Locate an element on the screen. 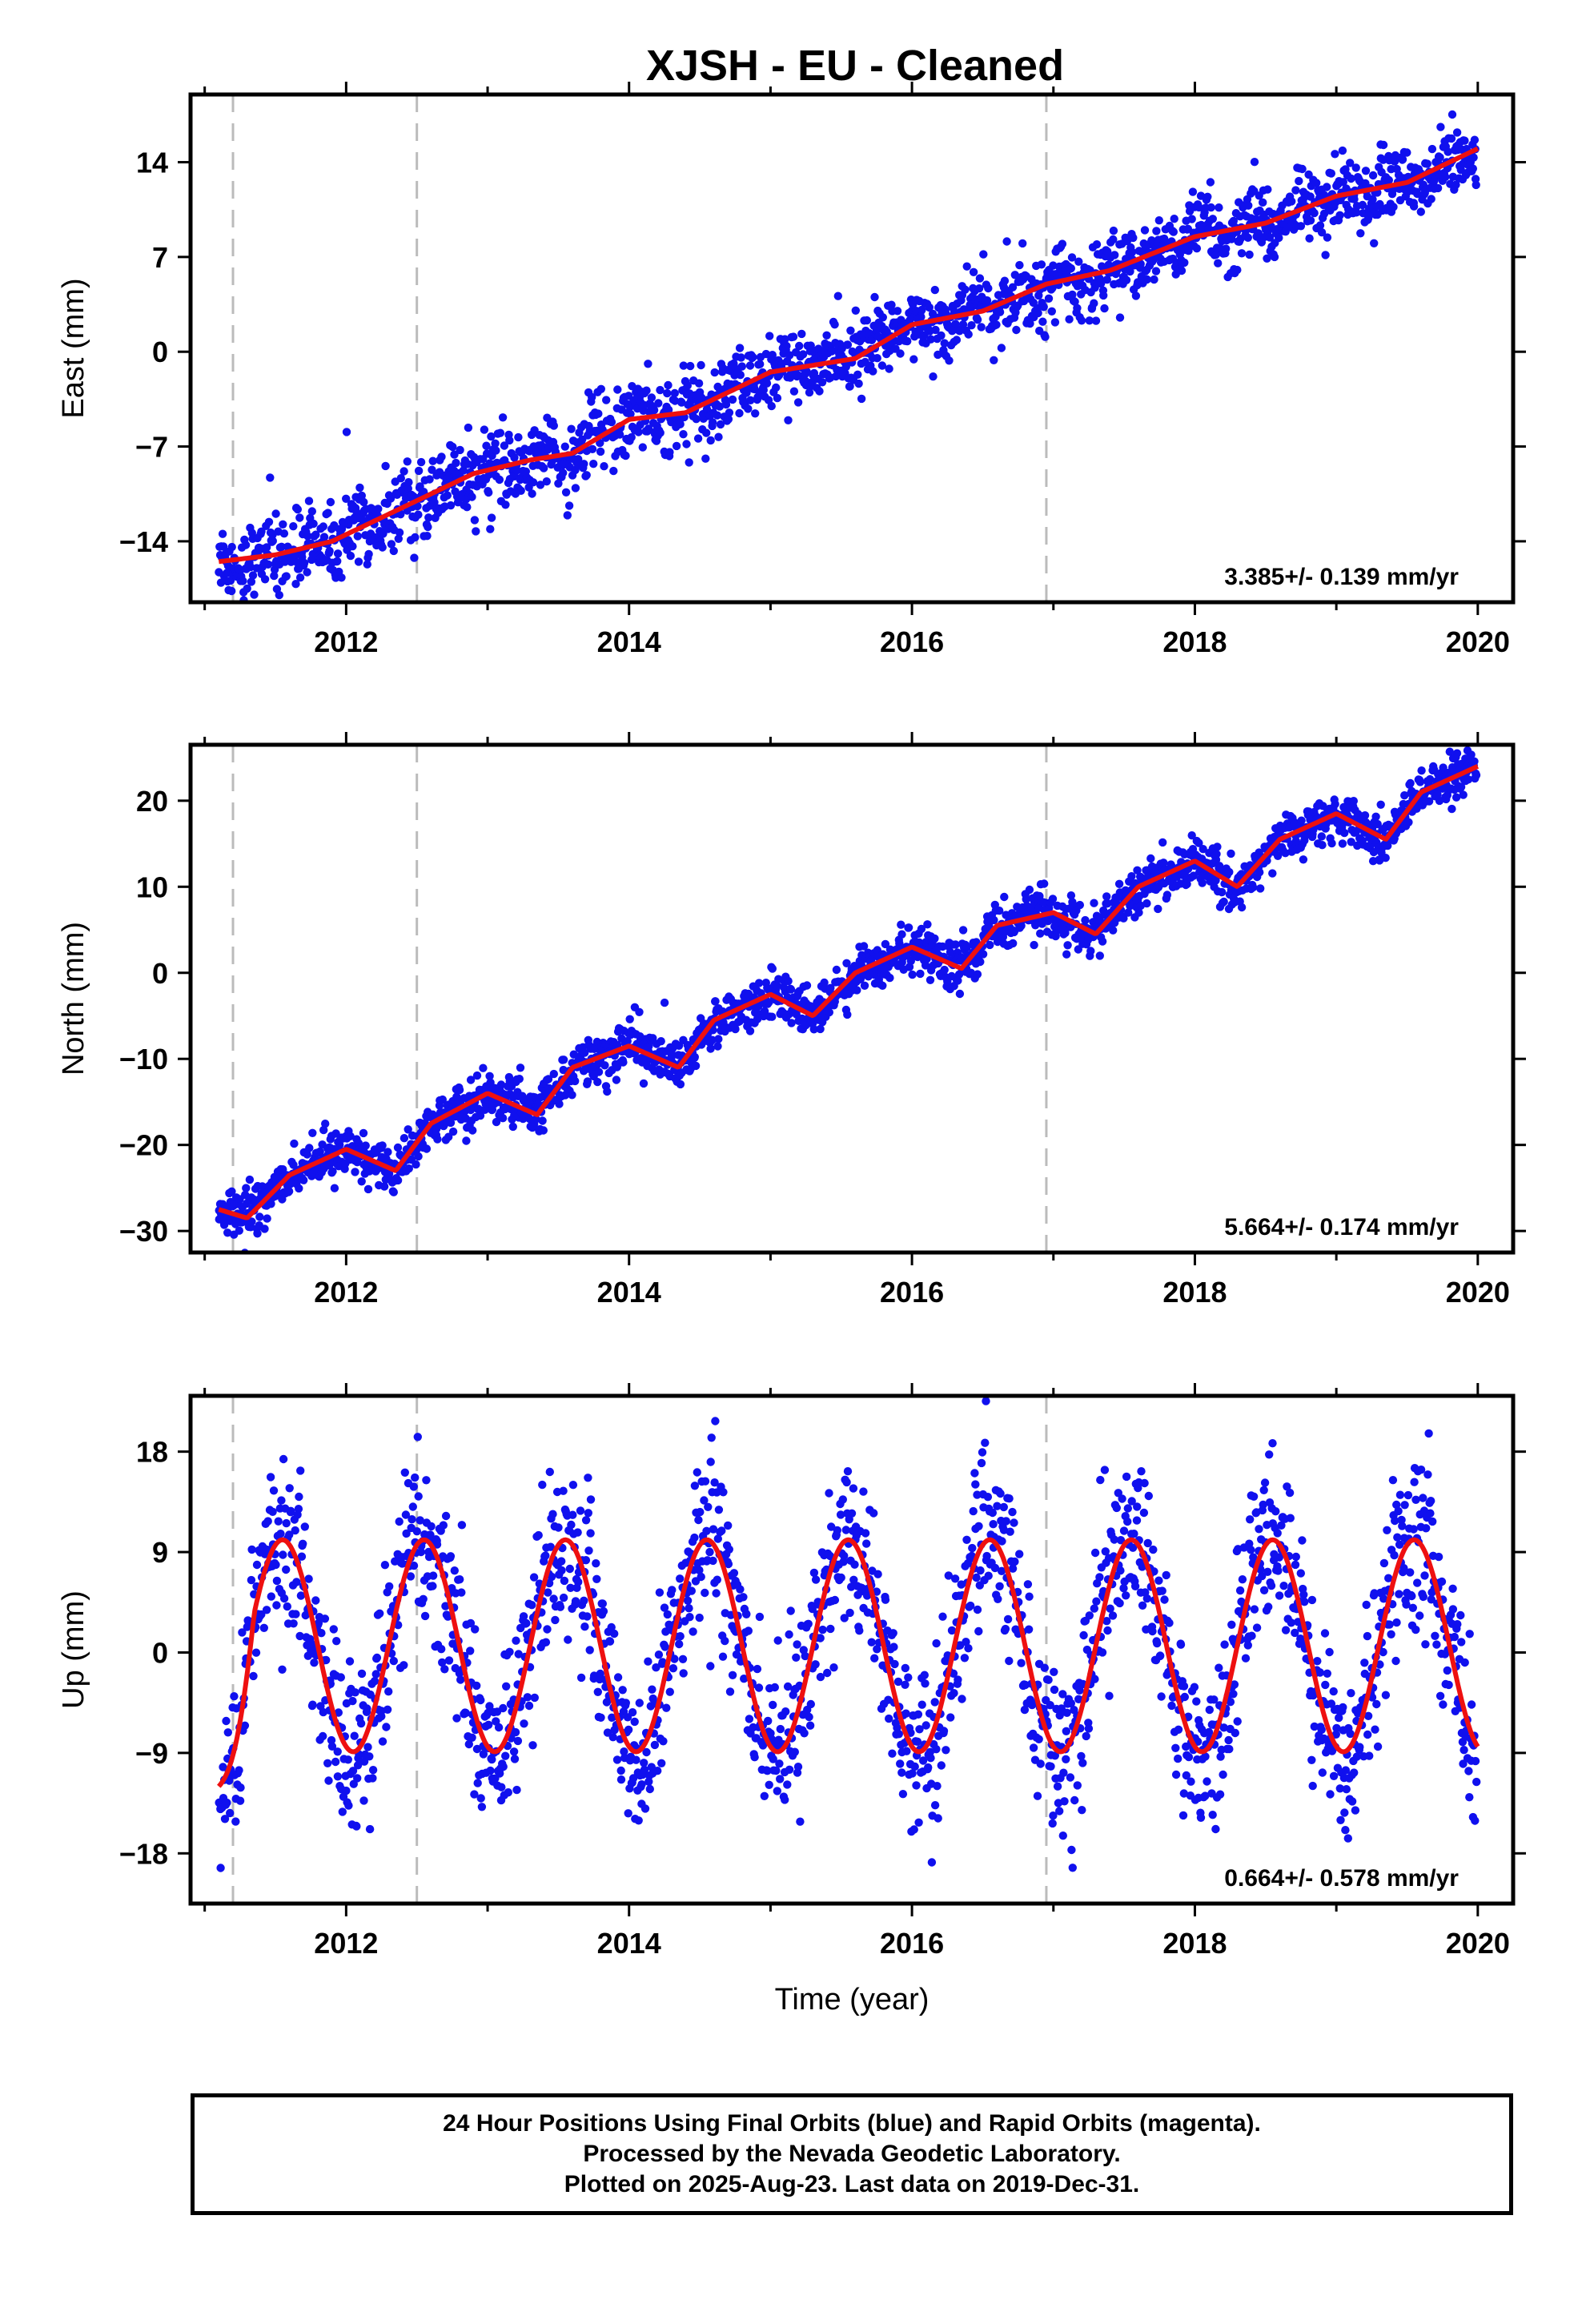 The height and width of the screenshot is (2324, 1582). x-tick-label: 2018 is located at coordinates (1194, 1292).